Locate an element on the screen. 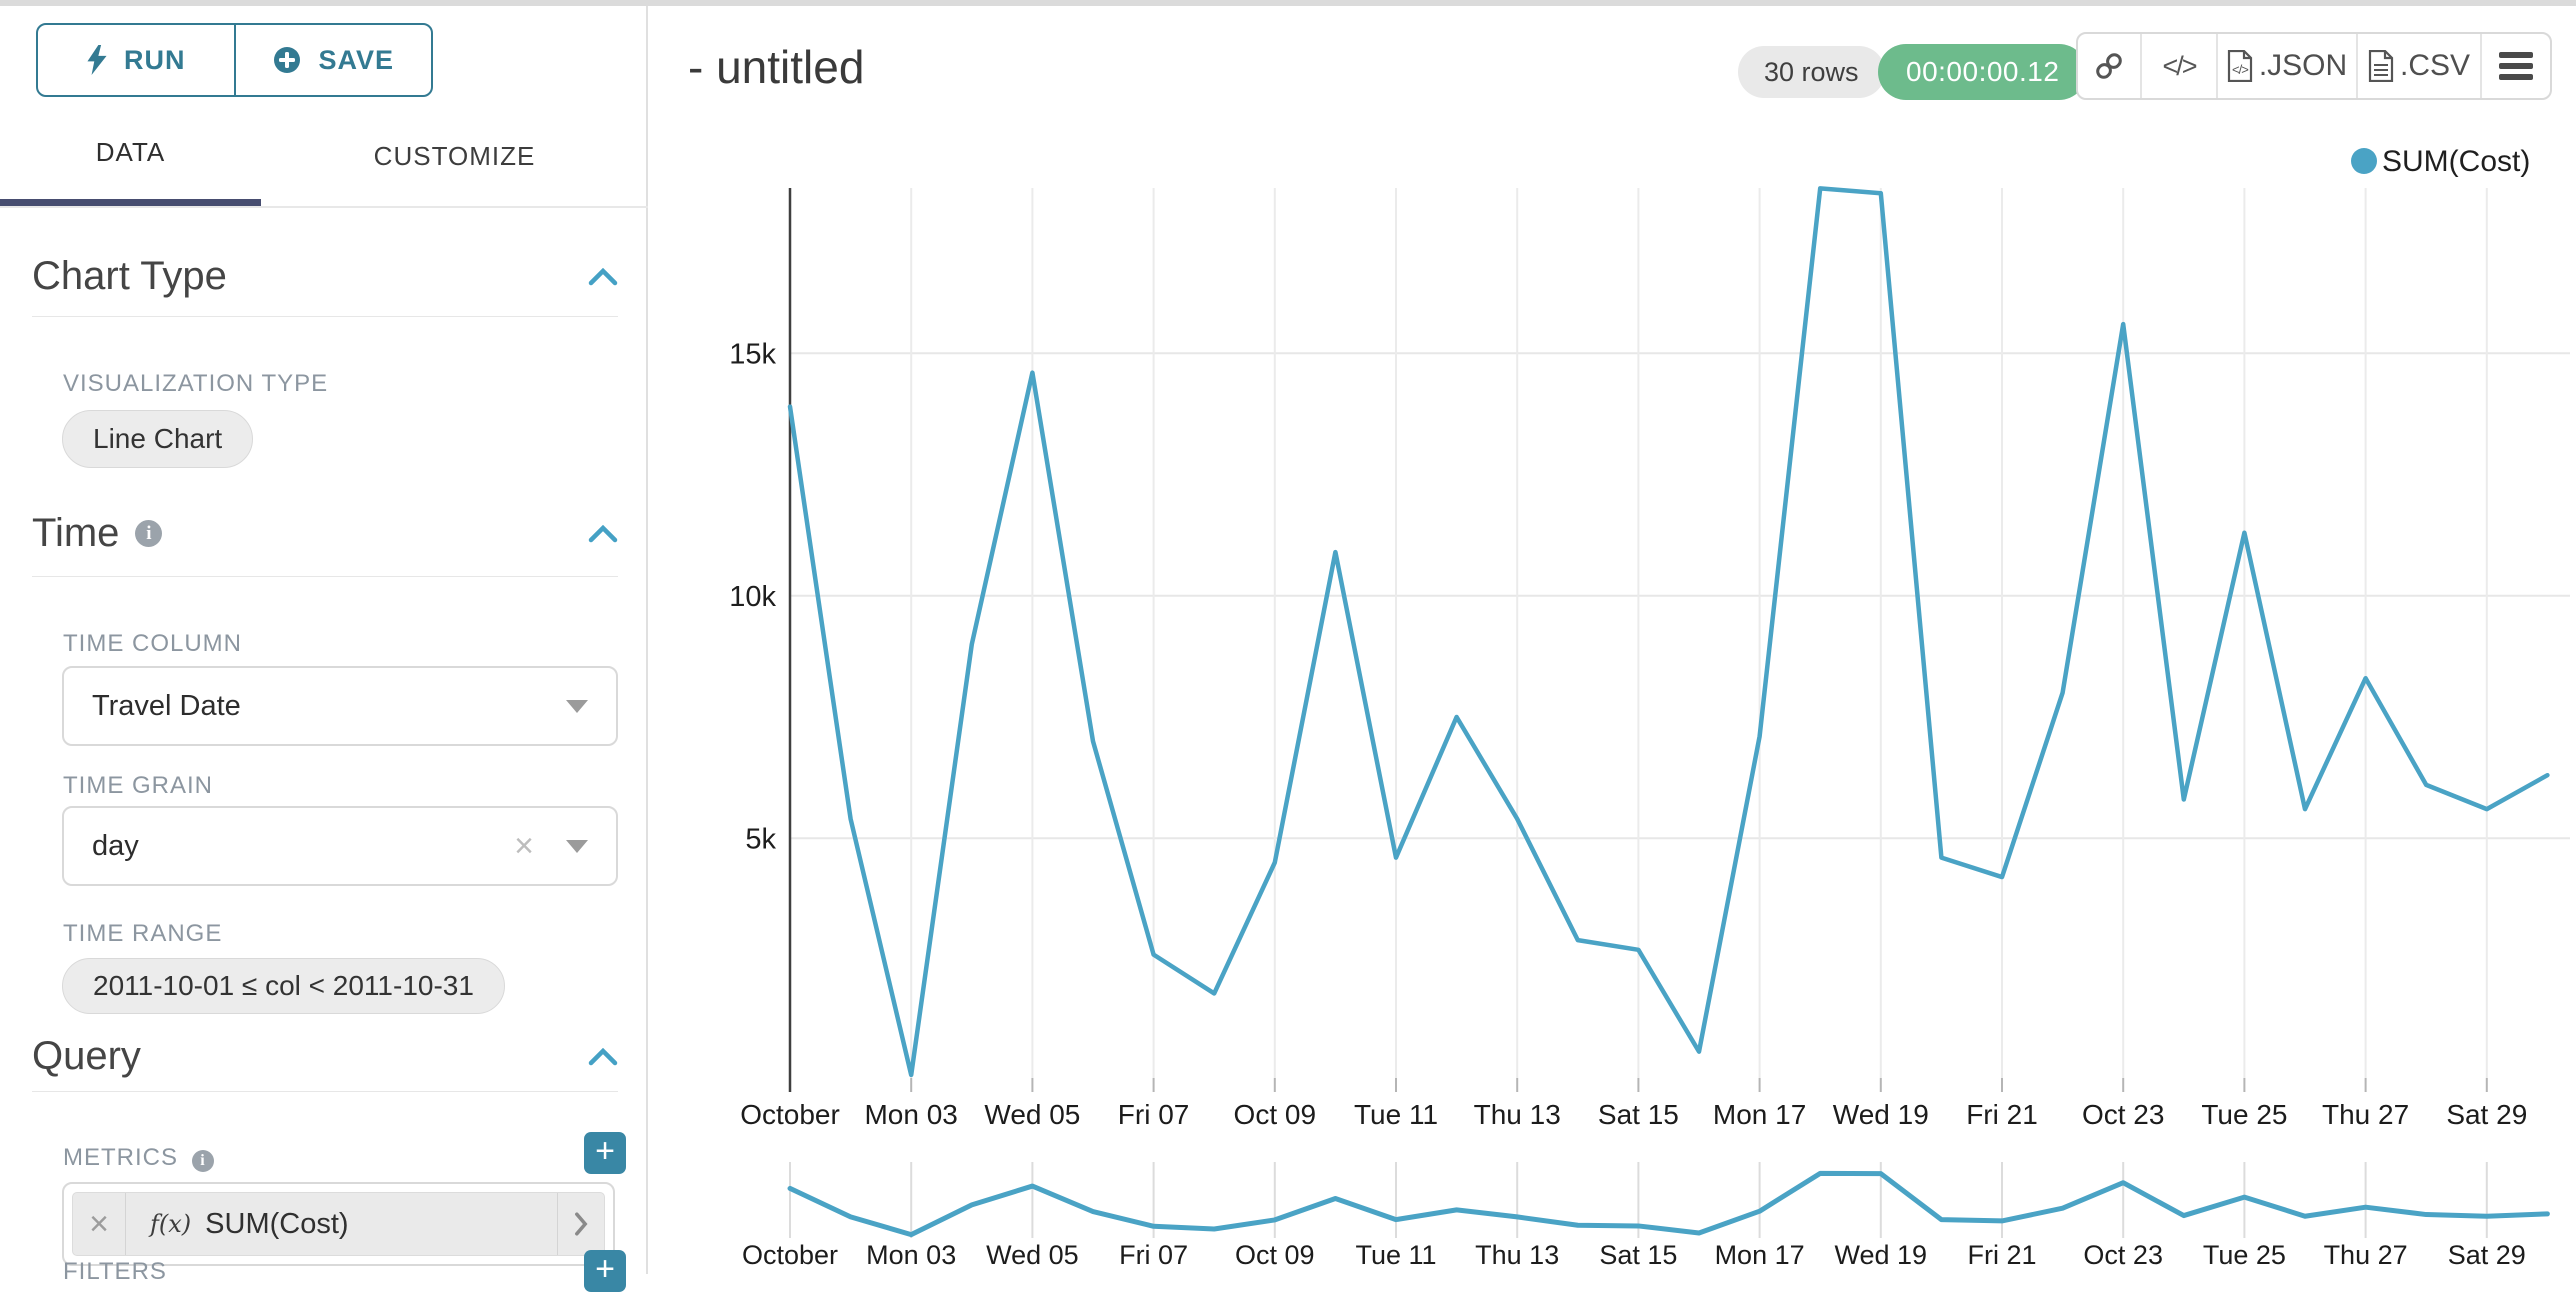  hamburger-menu-icon is located at coordinates (2516, 66).